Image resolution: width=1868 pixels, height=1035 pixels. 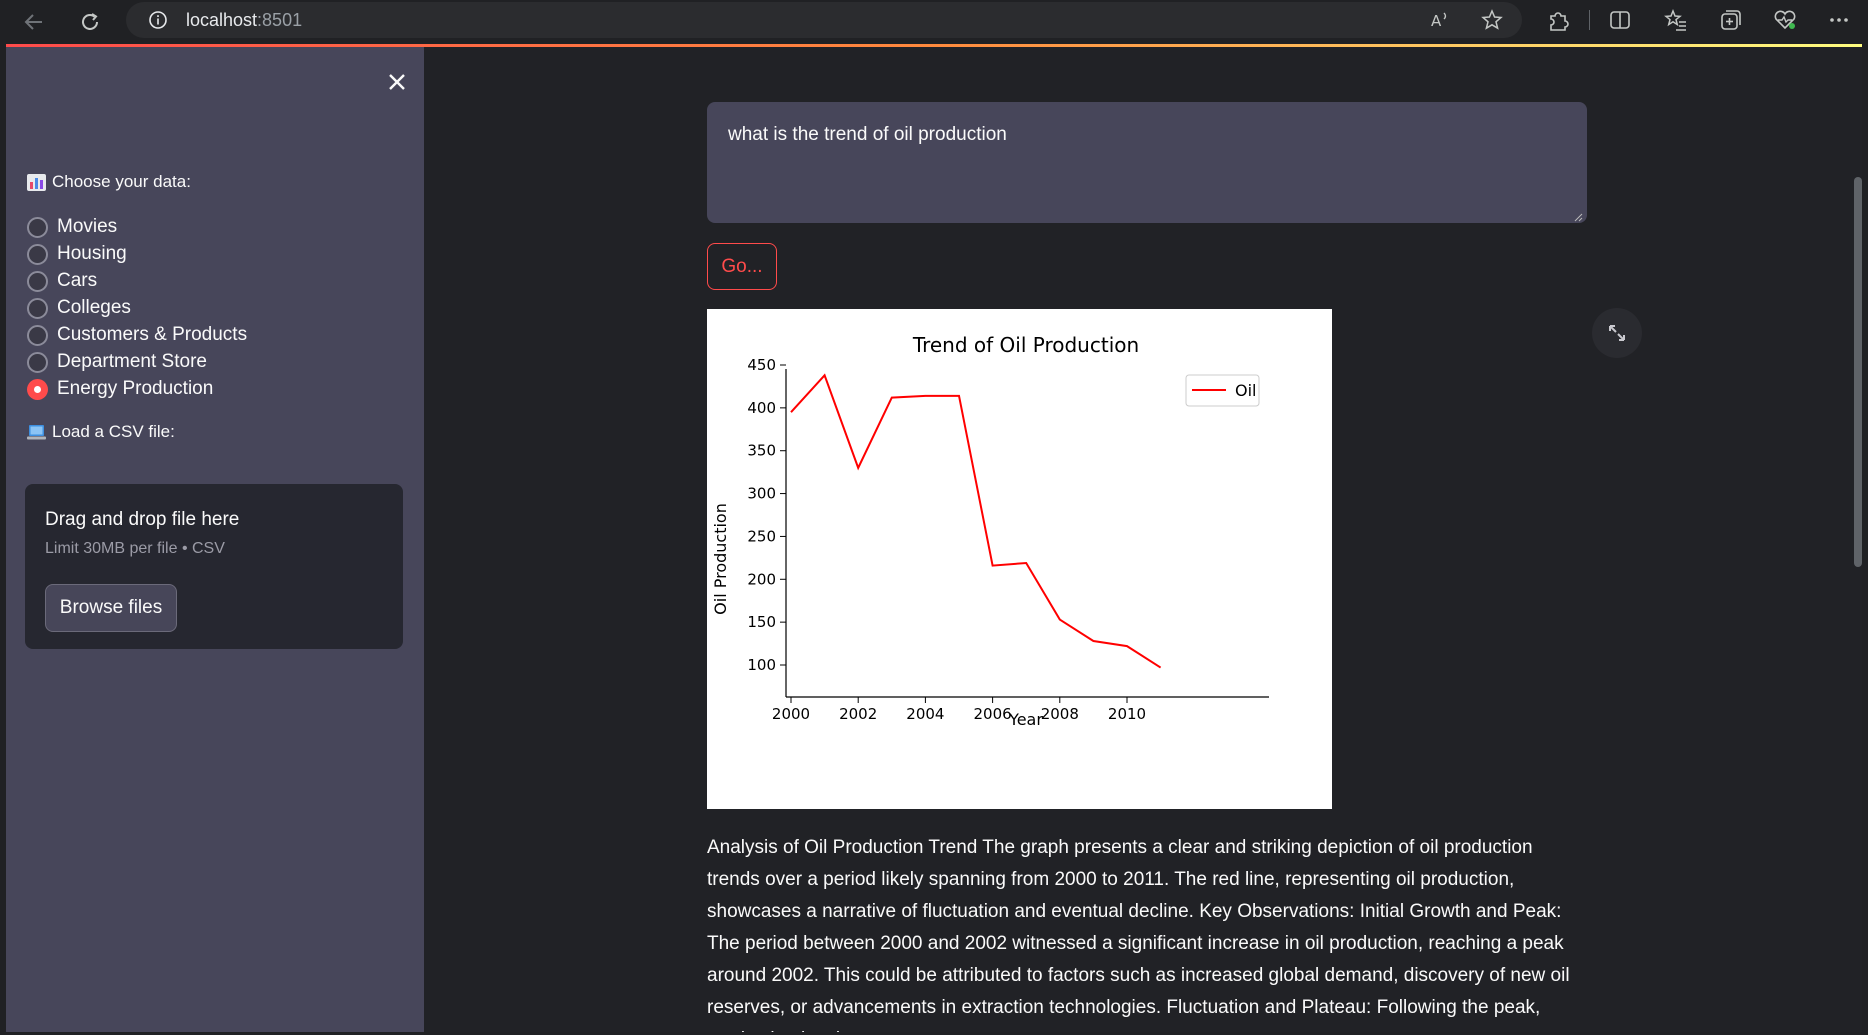 I want to click on split-screen-icon, so click(x=1620, y=20).